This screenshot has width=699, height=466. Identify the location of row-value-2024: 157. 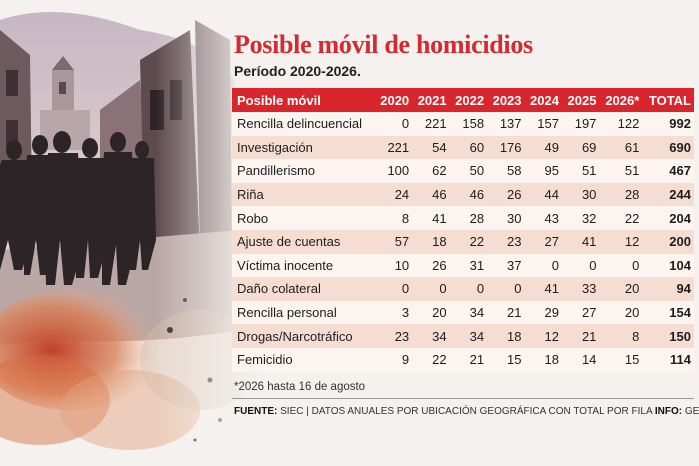
(548, 124).